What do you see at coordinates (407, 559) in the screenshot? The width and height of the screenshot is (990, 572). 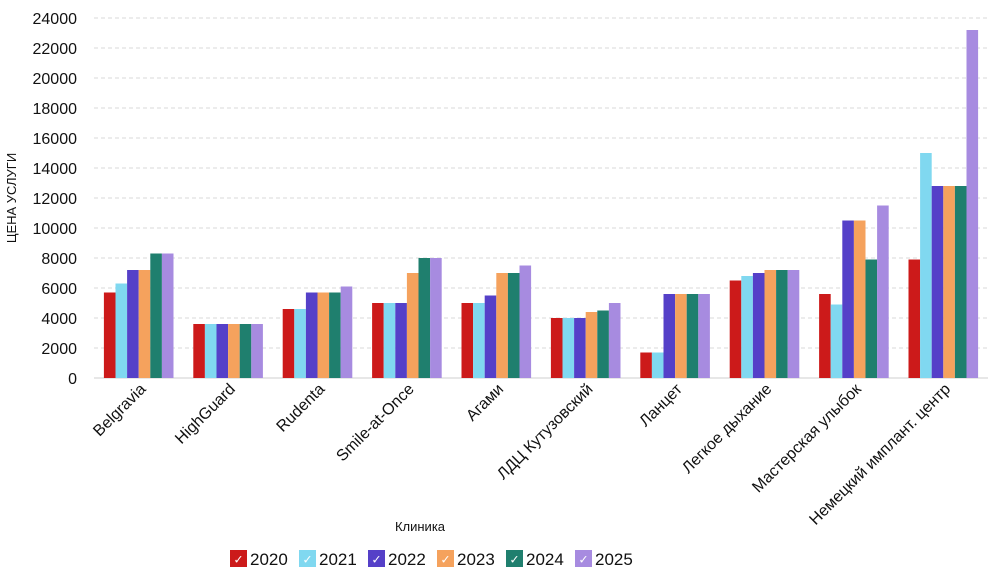 I see `legend-label: 2022` at bounding box center [407, 559].